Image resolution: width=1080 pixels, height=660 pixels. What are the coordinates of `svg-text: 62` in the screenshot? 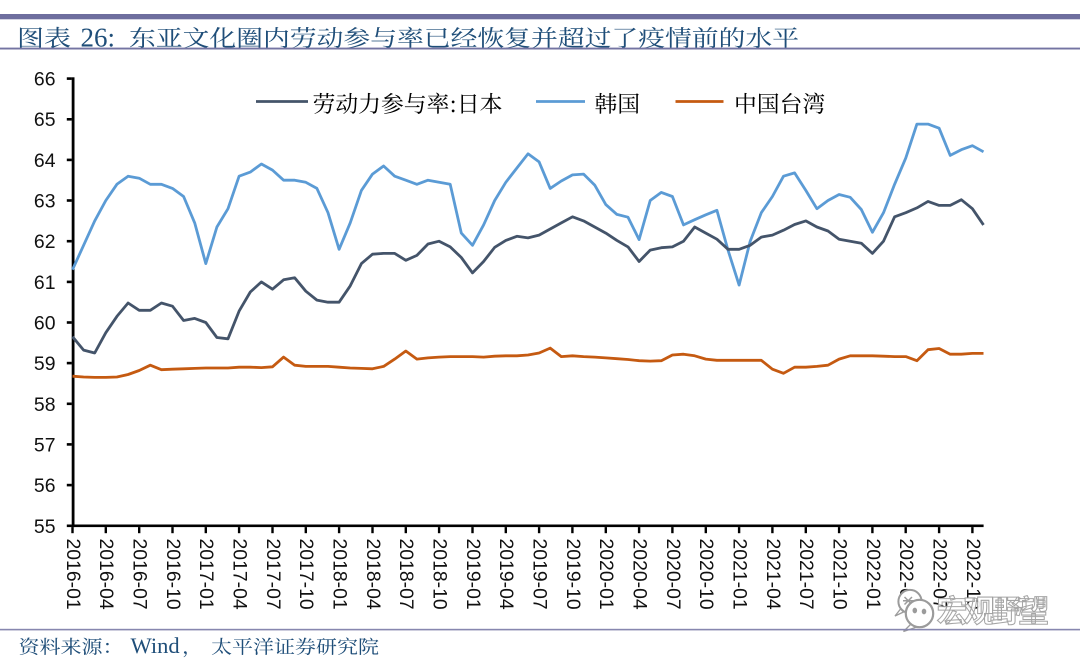 It's located at (45, 242).